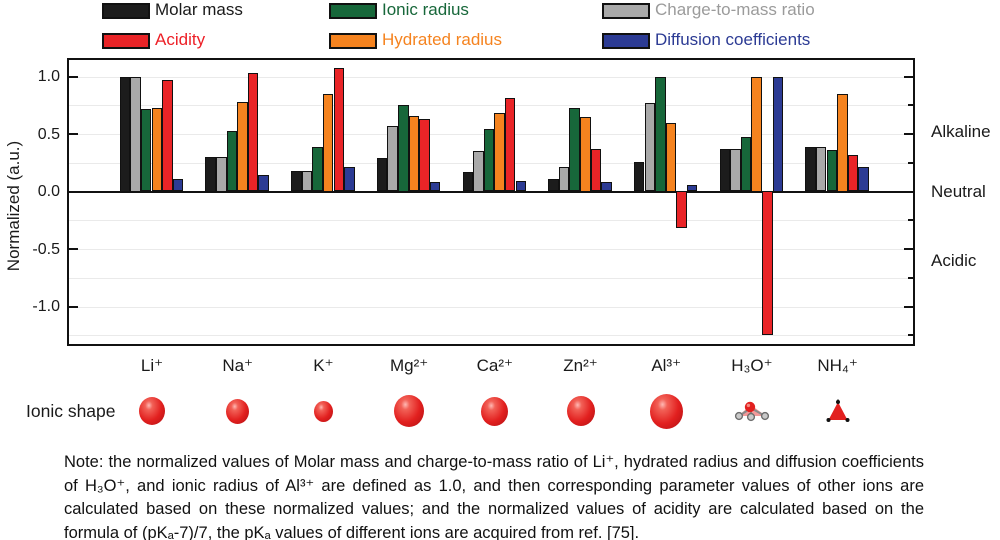 This screenshot has width=1000, height=540. Describe the element at coordinates (499, 152) in the screenshot. I see `bar-ca-hydrated-radius` at that location.